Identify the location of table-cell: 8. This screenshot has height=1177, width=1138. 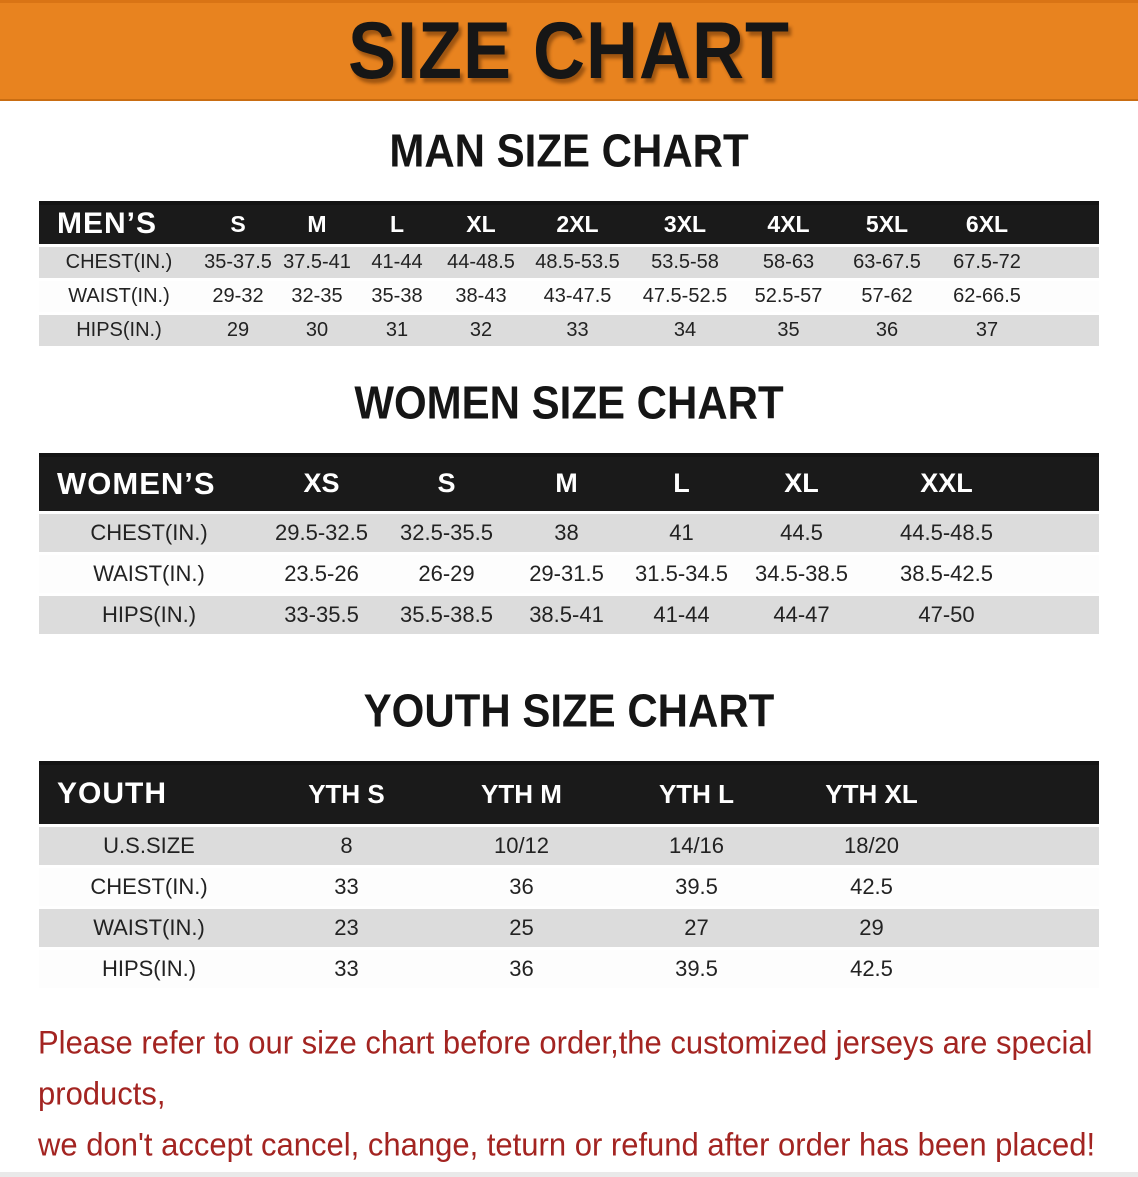
(346, 846).